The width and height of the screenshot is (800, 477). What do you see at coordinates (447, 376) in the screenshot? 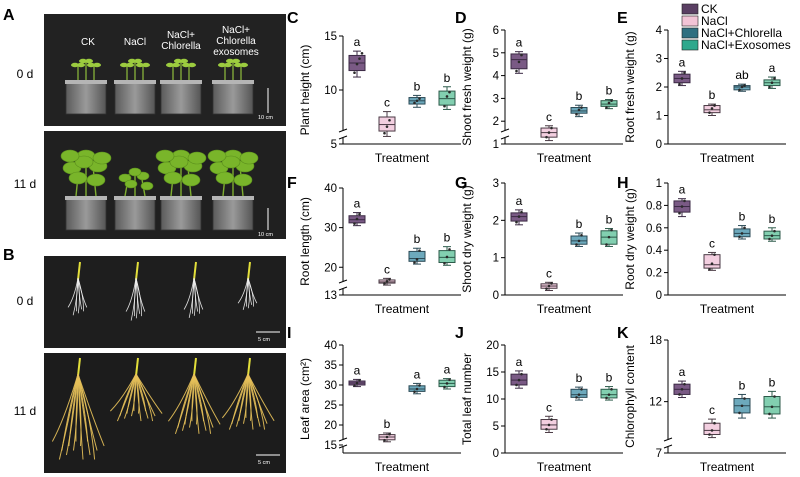
I see `box-4: a` at bounding box center [447, 376].